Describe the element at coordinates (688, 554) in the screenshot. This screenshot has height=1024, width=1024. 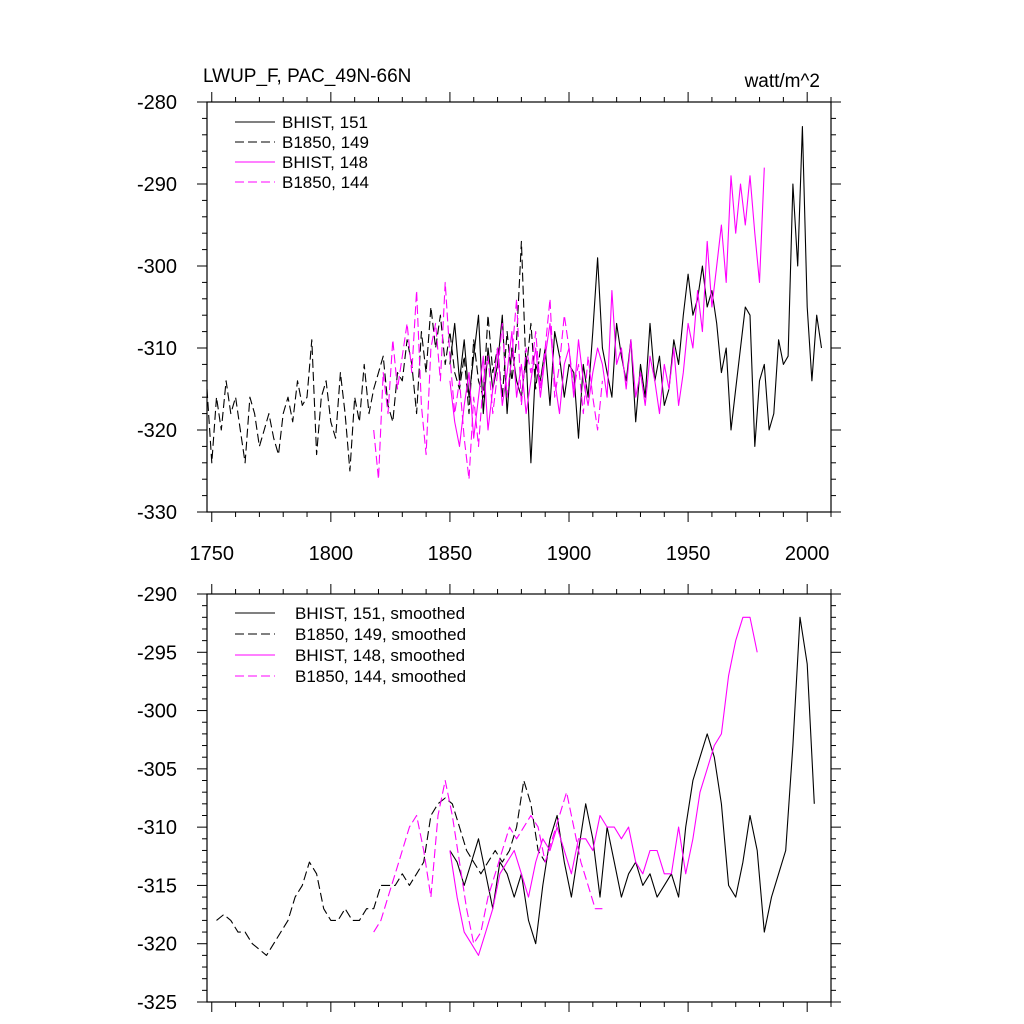
I see `top-x-tick-label: 1950` at that location.